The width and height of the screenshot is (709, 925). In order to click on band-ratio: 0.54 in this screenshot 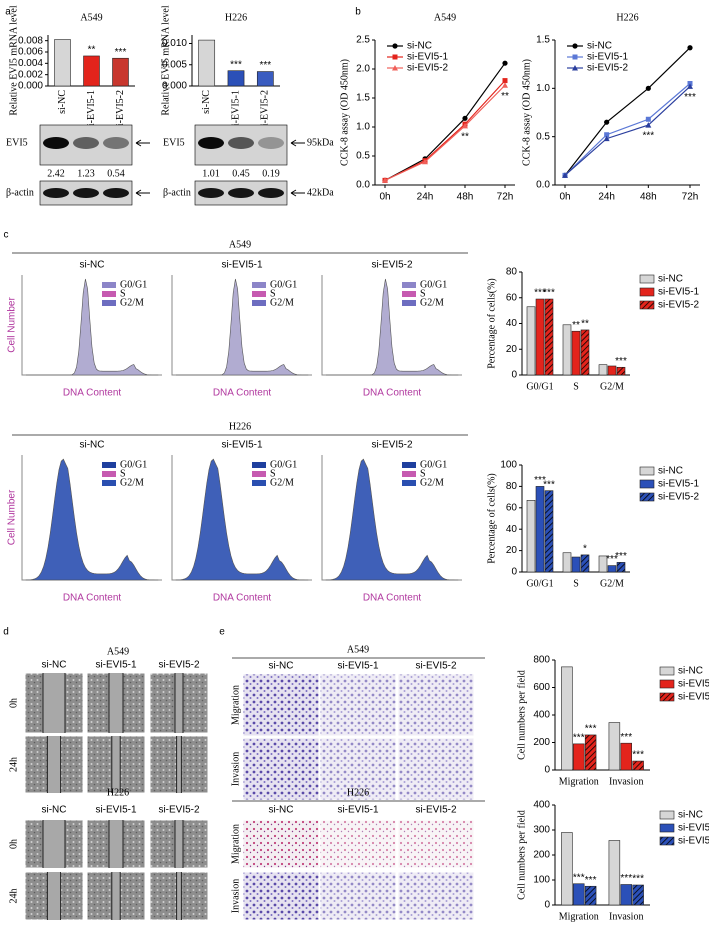, I will do `click(116, 173)`.